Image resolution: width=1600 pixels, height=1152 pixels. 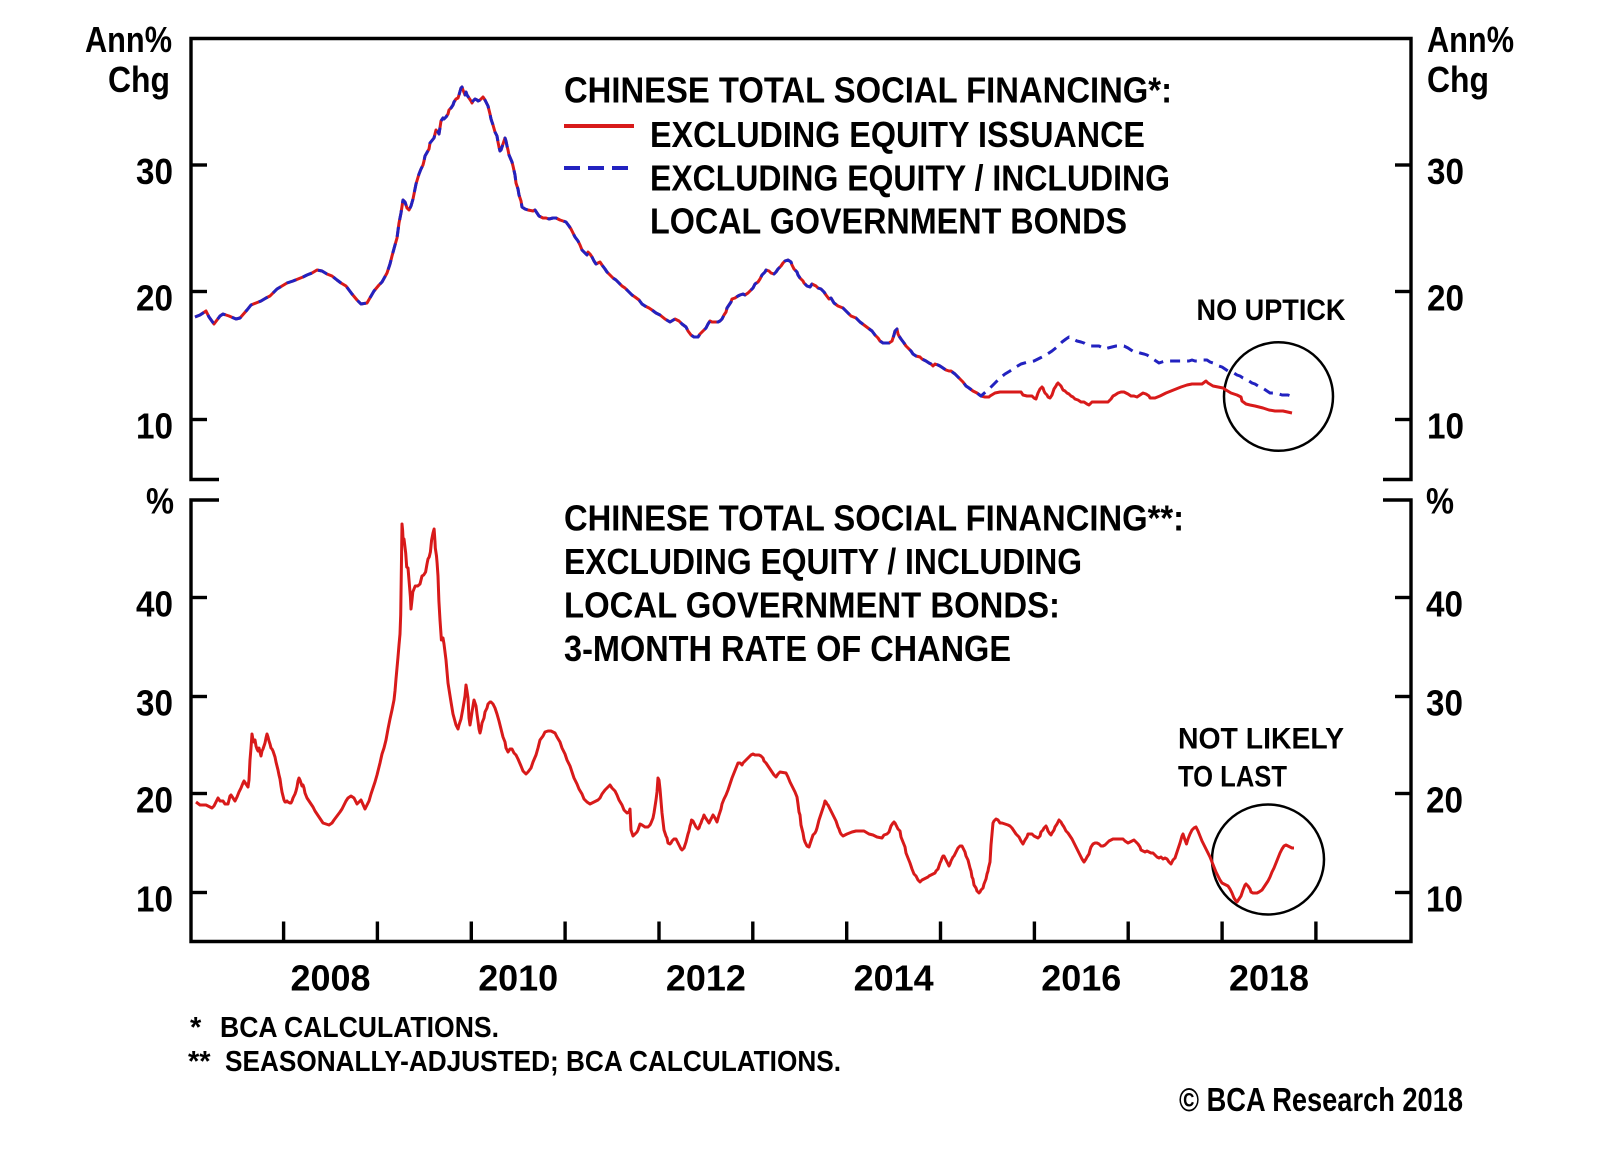 I want to click on svg-text: EXCLUDING EQUITY ISSUANCE, so click(x=897, y=134).